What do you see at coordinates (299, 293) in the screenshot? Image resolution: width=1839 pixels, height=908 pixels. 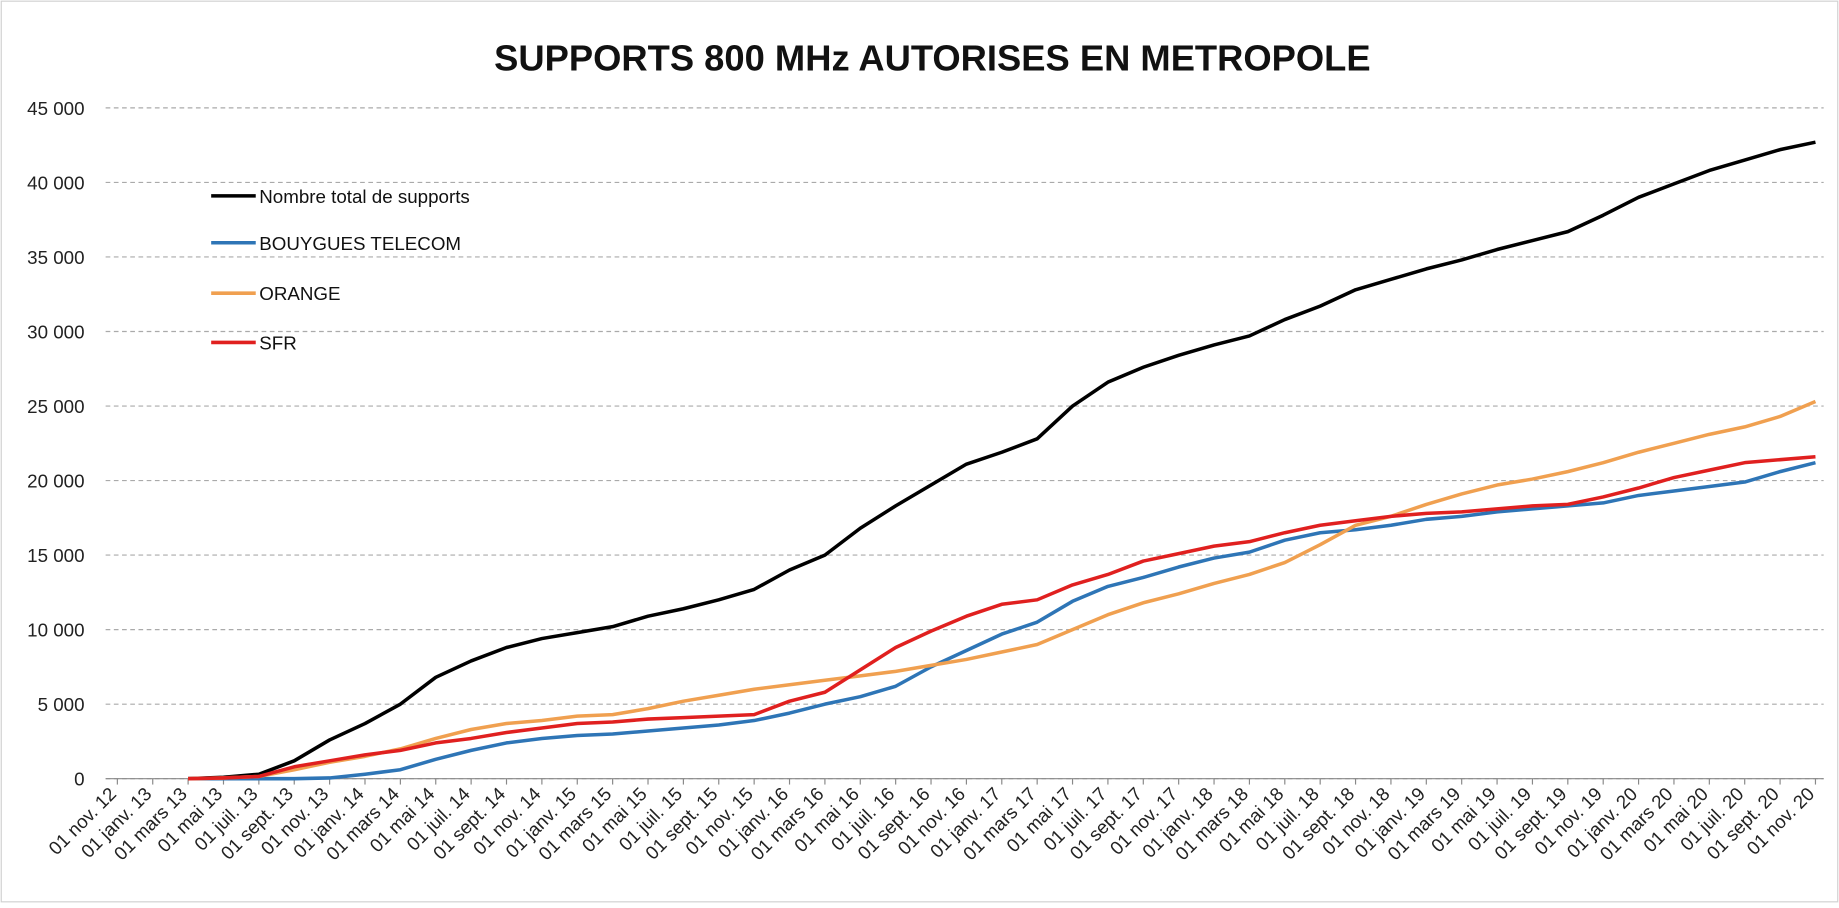 I see `legend-label: ORANGE` at bounding box center [299, 293].